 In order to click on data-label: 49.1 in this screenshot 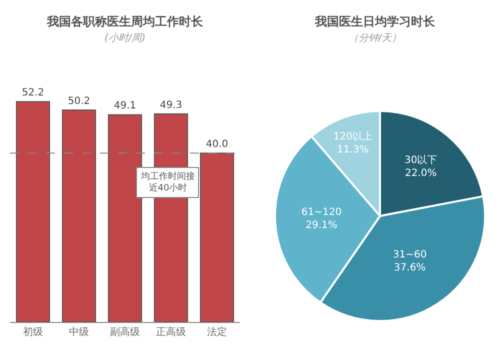, I will do `click(125, 106)`.